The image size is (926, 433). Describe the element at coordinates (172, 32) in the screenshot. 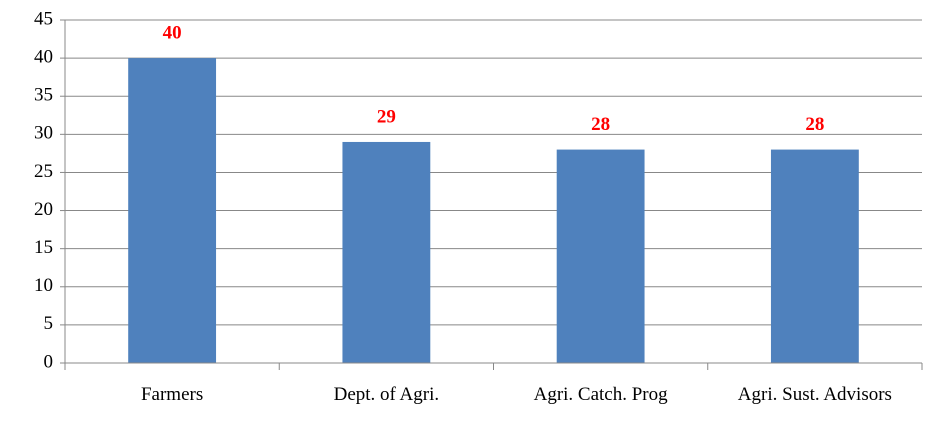

I see `data-label: 40` at that location.